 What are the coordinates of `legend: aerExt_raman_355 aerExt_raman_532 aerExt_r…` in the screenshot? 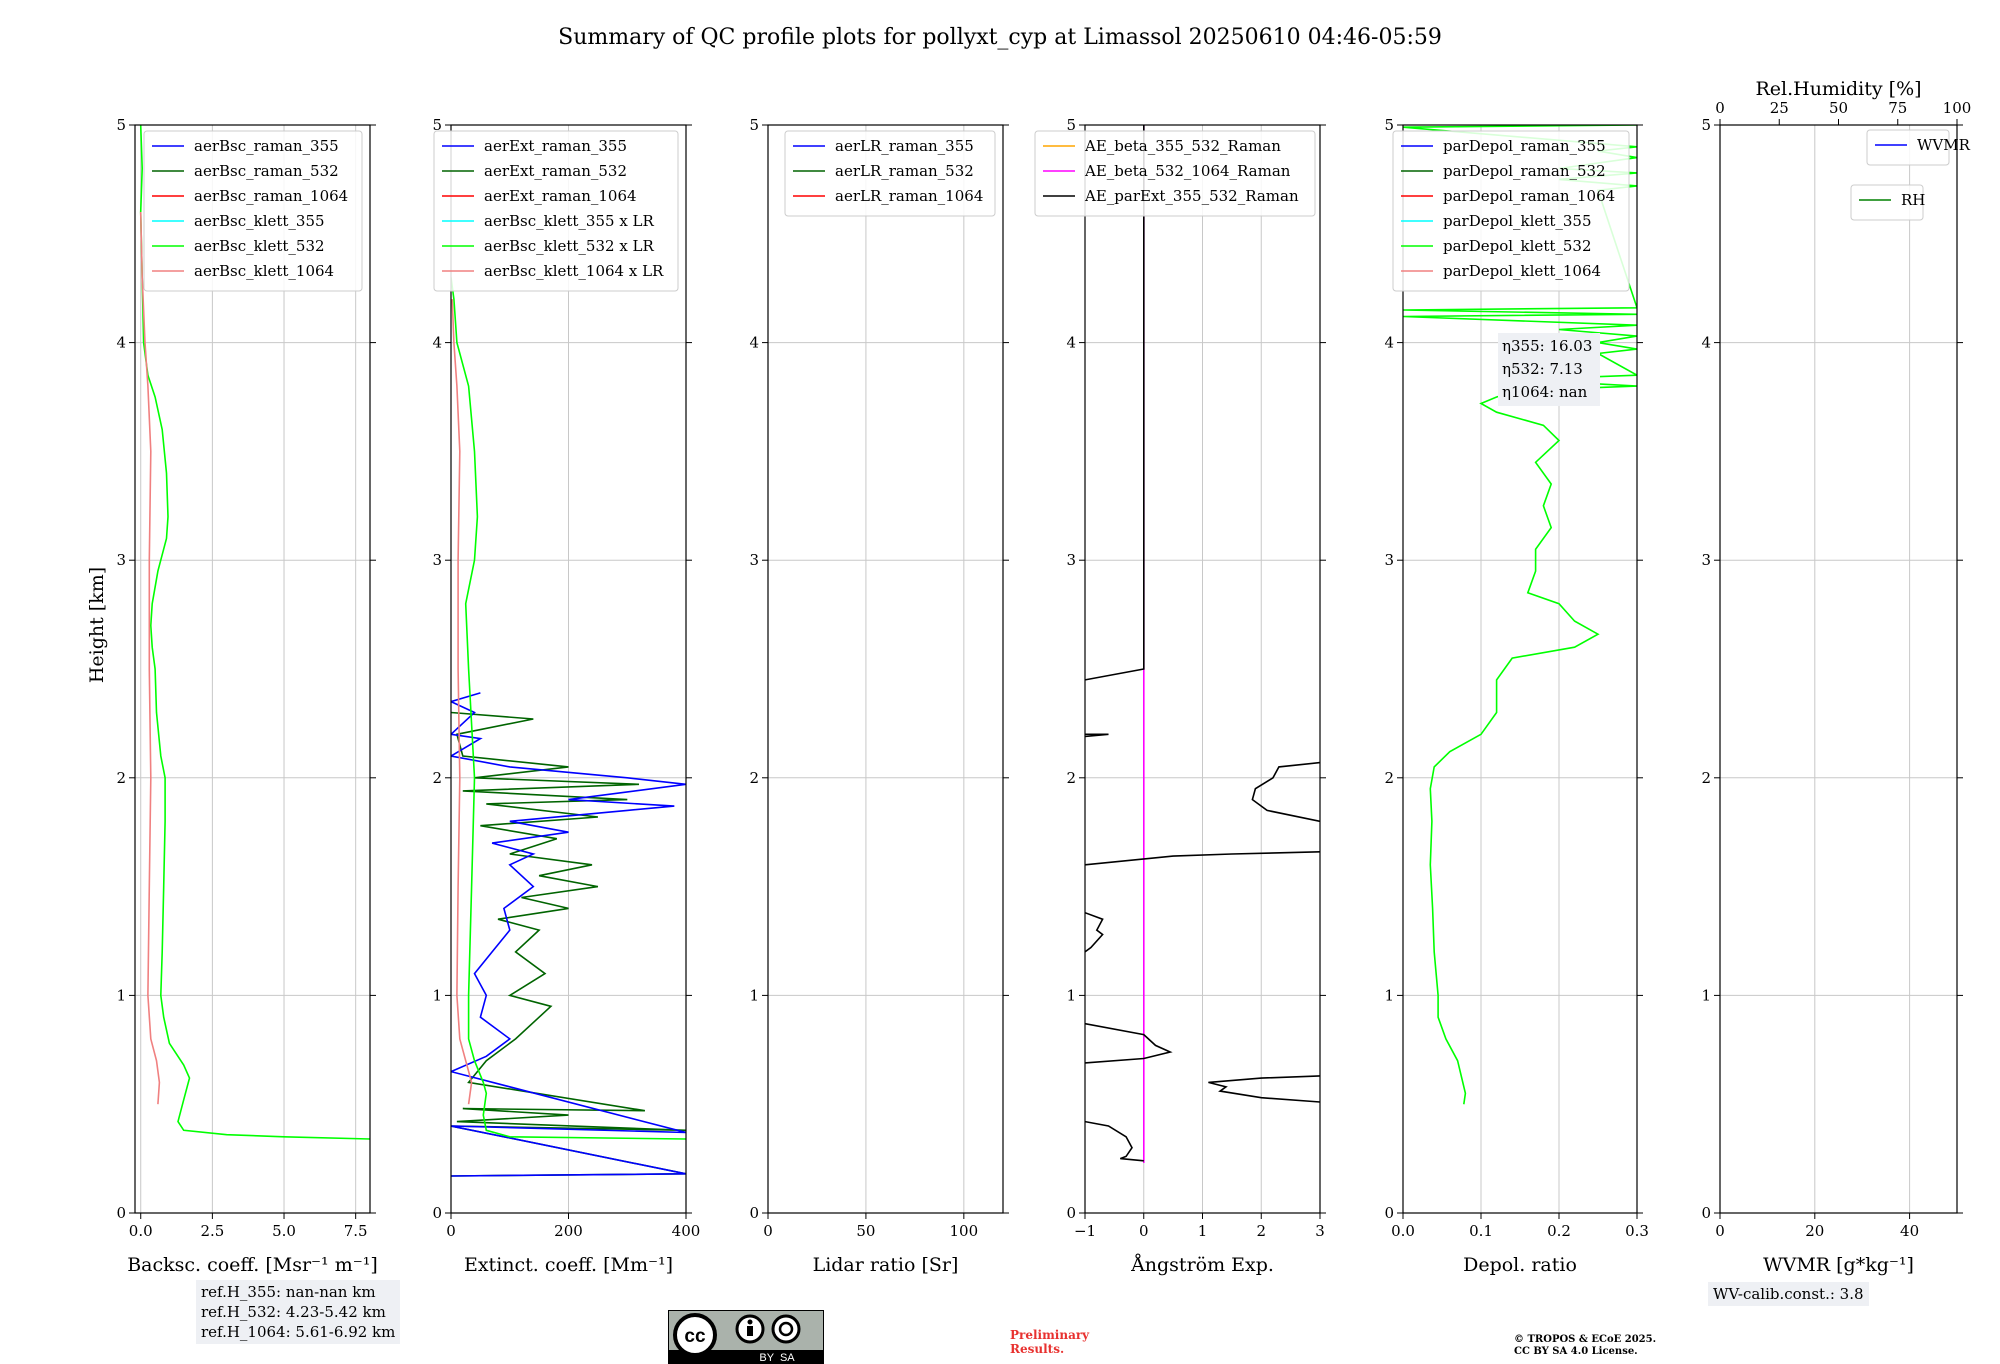 It's located at (556, 211).